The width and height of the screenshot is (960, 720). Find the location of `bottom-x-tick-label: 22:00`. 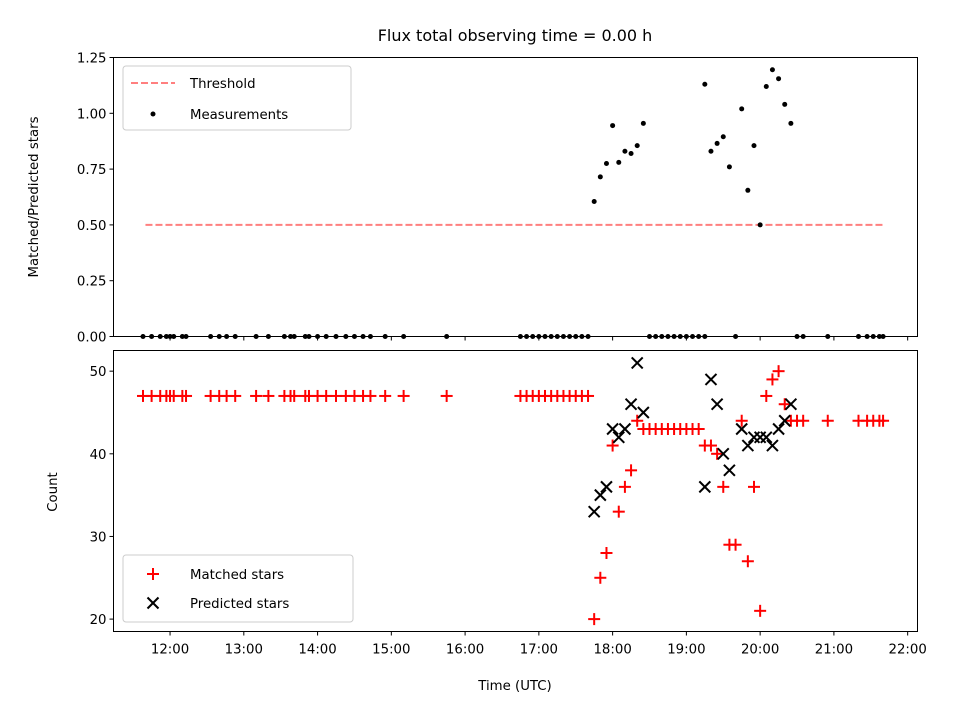

bottom-x-tick-label: 22:00 is located at coordinates (908, 650).